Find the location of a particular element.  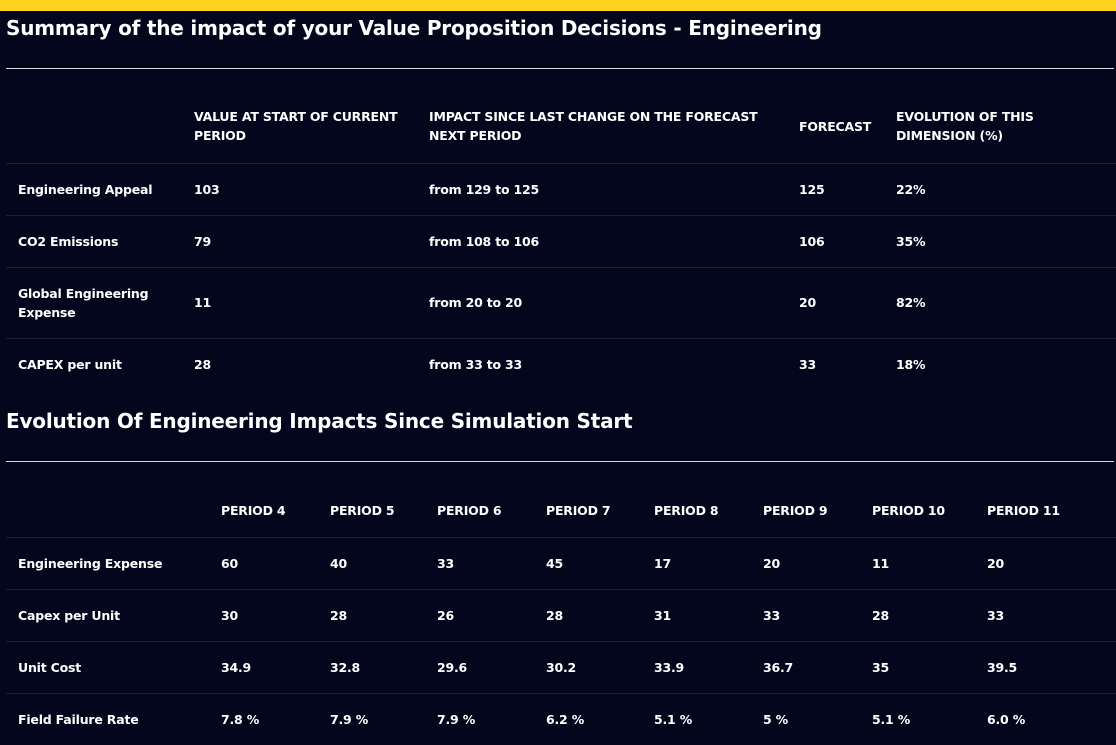

row-label: Engineering Expense is located at coordinates (107, 562).